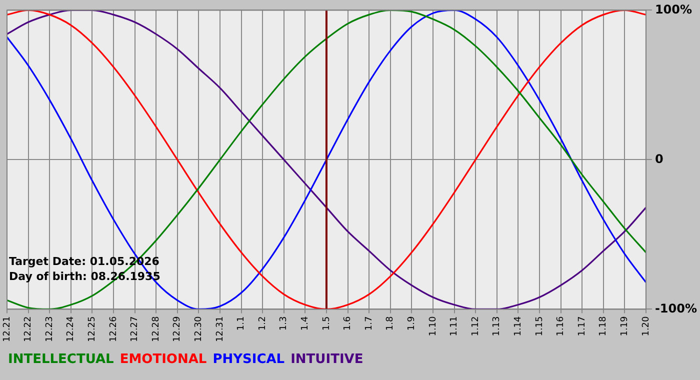  What do you see at coordinates (369, 323) in the screenshot?
I see `x-tick-label: 1.7` at bounding box center [369, 323].